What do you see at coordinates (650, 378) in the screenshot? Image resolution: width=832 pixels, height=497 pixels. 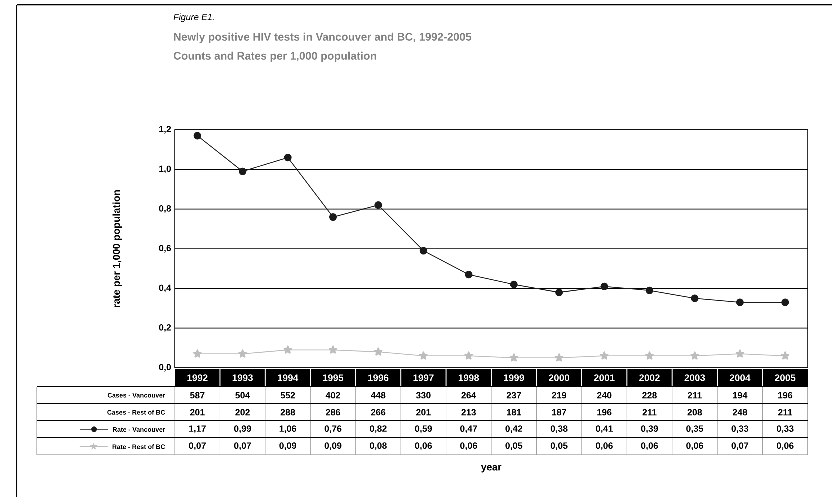 I see `x-tick-label: 2002` at bounding box center [650, 378].